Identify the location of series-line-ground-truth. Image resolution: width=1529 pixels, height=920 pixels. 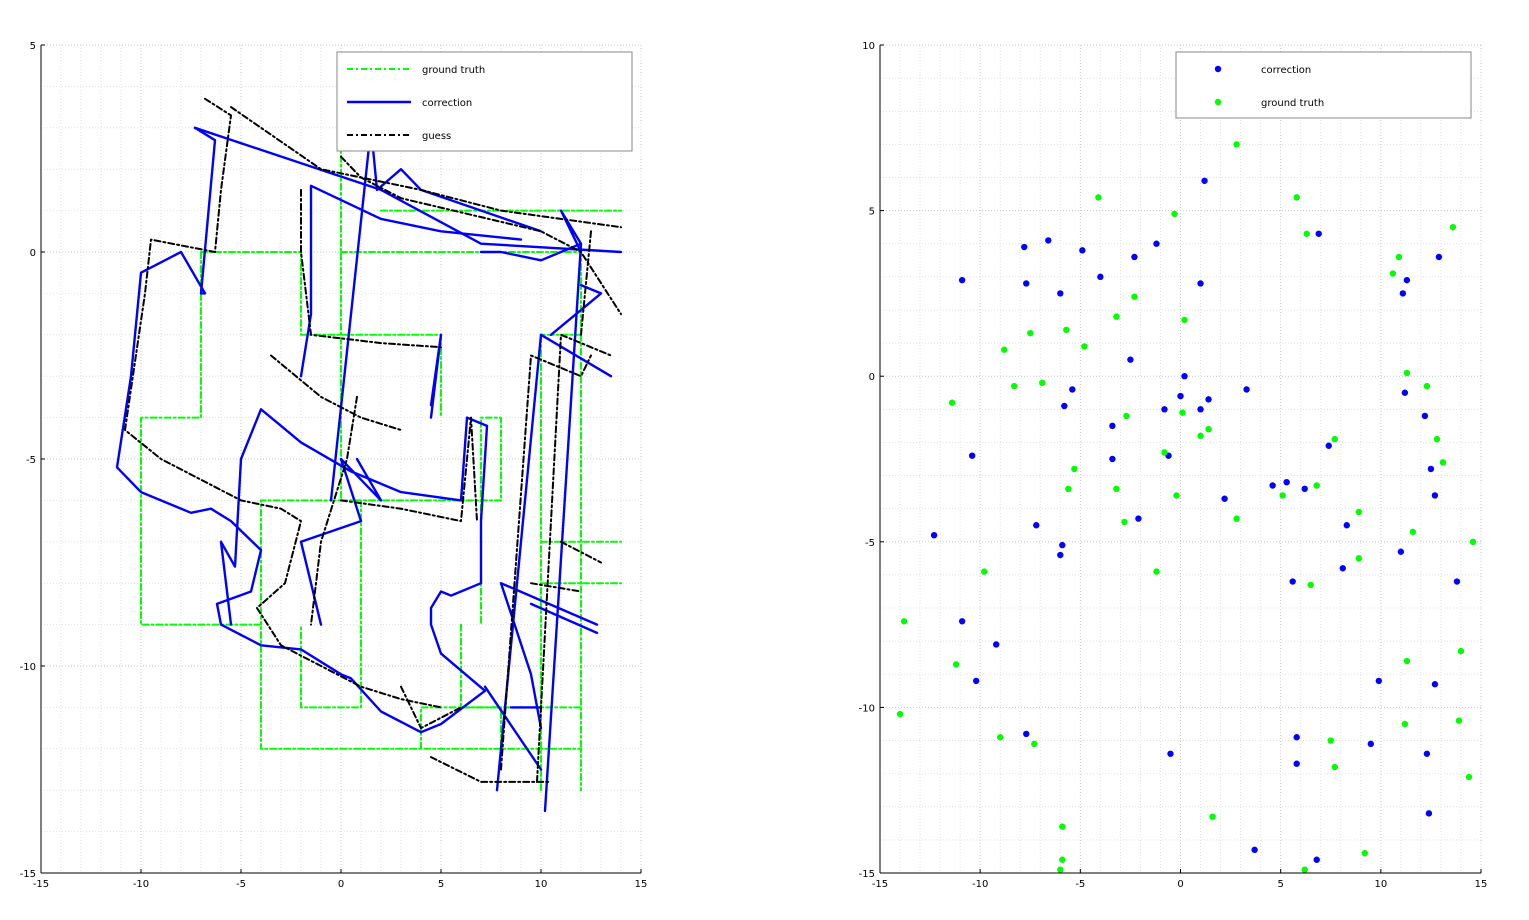
(461, 521).